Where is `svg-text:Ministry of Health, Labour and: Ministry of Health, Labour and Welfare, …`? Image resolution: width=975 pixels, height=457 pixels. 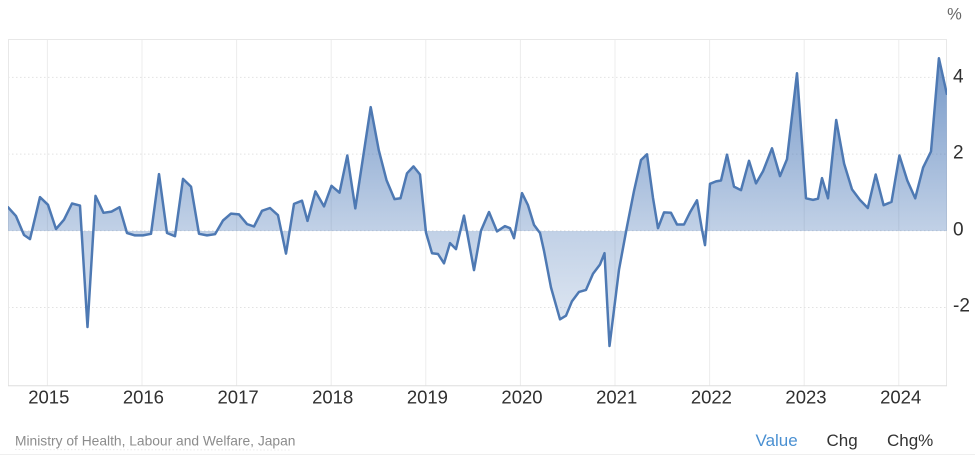 svg-text:Ministry of Health, Labour and: Ministry of Health, Labour and Welfare, … is located at coordinates (155, 441).